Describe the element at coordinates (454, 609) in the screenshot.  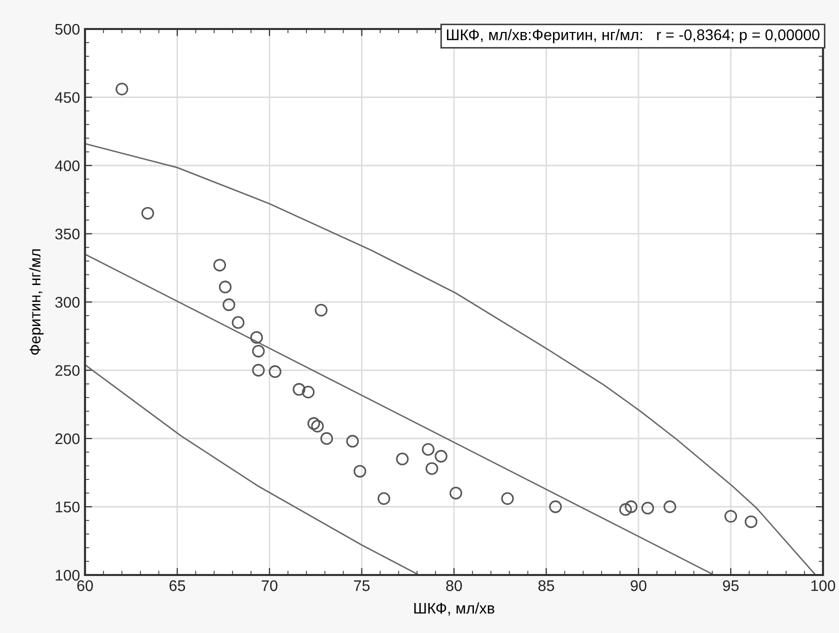
I see `x-axis-title: ШКФ, мл/хв` at that location.